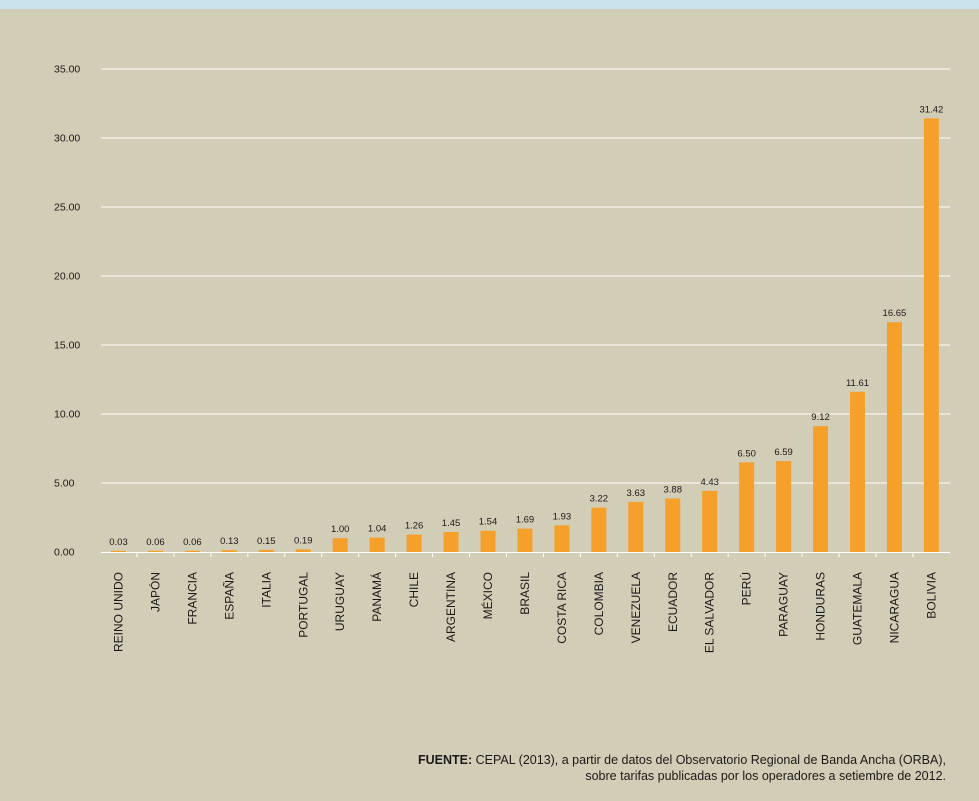 This screenshot has height=801, width=979. Describe the element at coordinates (67, 346) in the screenshot. I see `y-tick-label: 15.00` at that location.